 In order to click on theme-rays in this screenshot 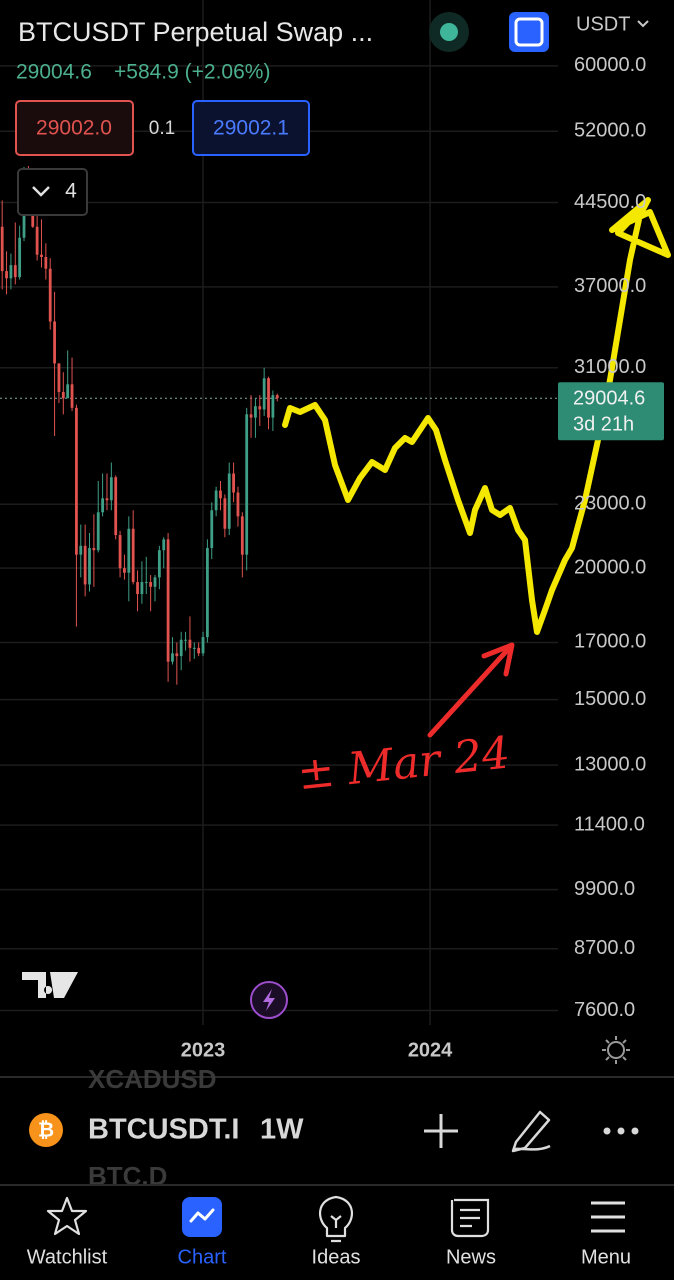, I will do `click(616, 1050)`.